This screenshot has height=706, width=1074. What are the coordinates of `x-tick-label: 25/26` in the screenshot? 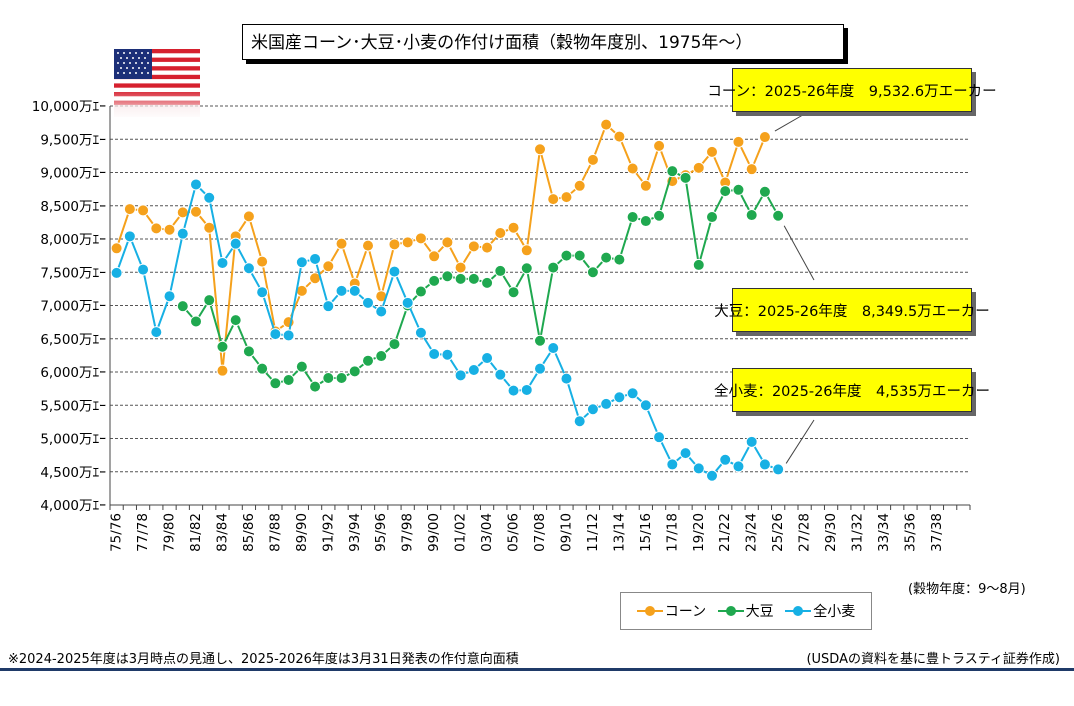 It's located at (778, 532).